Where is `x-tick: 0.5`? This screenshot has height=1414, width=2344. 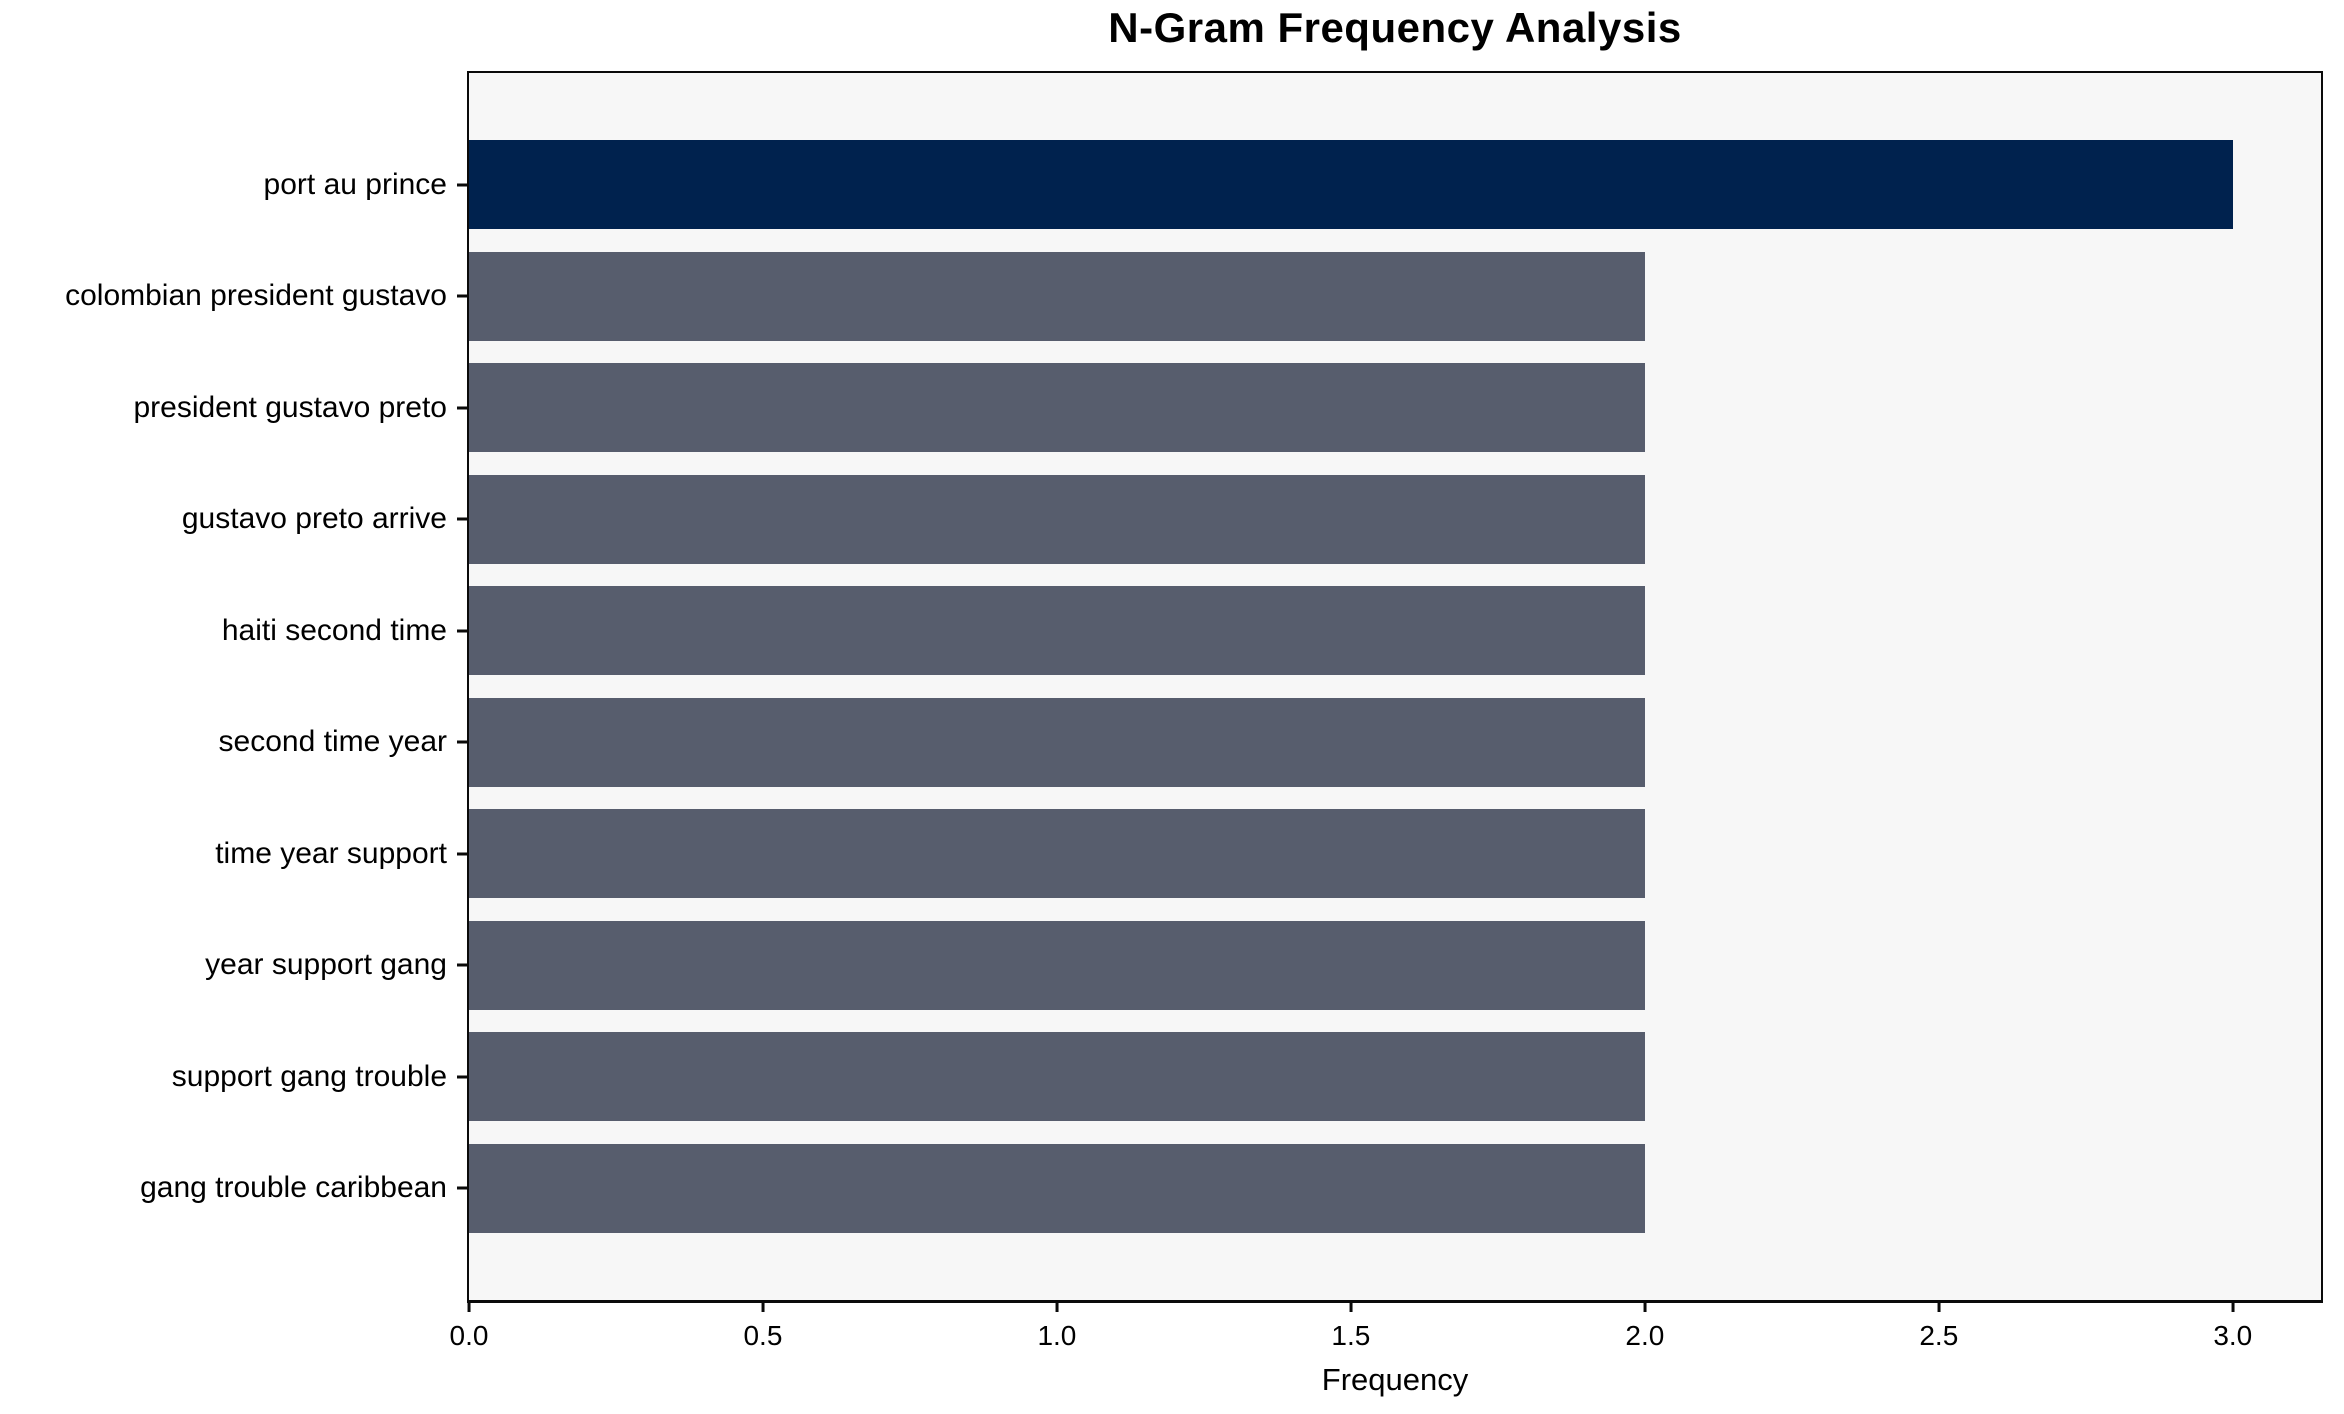 x-tick: 0.5 is located at coordinates (762, 1326).